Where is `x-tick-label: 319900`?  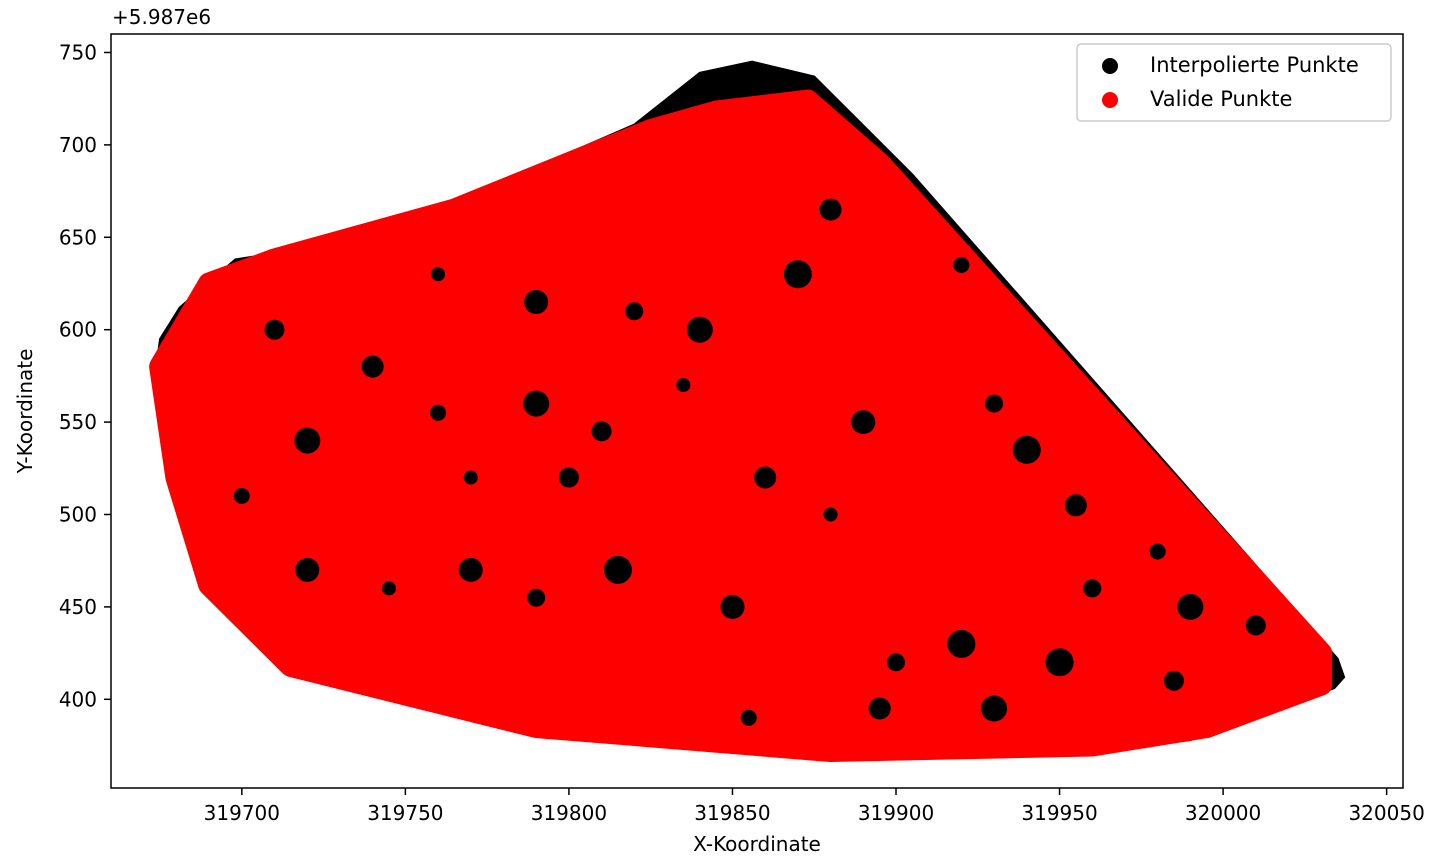
x-tick-label: 319900 is located at coordinates (896, 813).